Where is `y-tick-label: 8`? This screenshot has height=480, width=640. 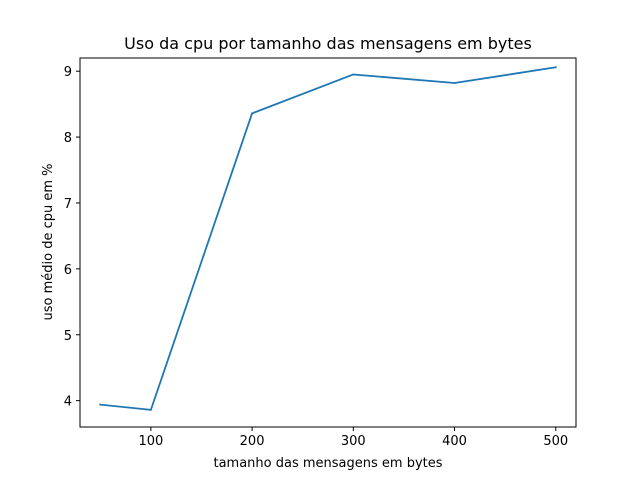
y-tick-label: 8 is located at coordinates (68, 138).